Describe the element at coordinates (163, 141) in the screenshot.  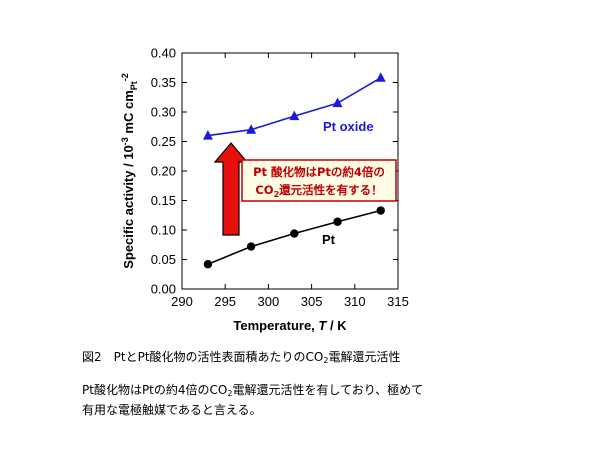
I see `y-tick-label: 0.25` at that location.